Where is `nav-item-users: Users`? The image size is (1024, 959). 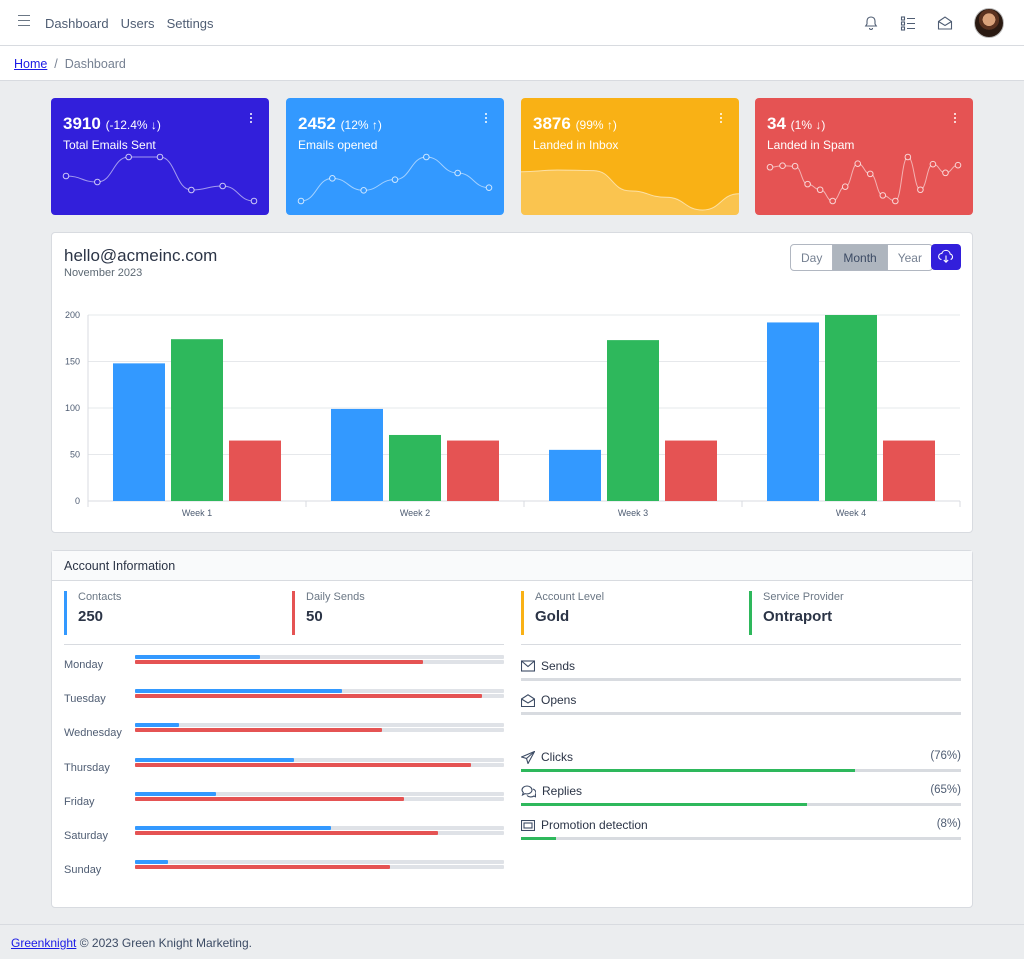 nav-item-users: Users is located at coordinates (137, 23).